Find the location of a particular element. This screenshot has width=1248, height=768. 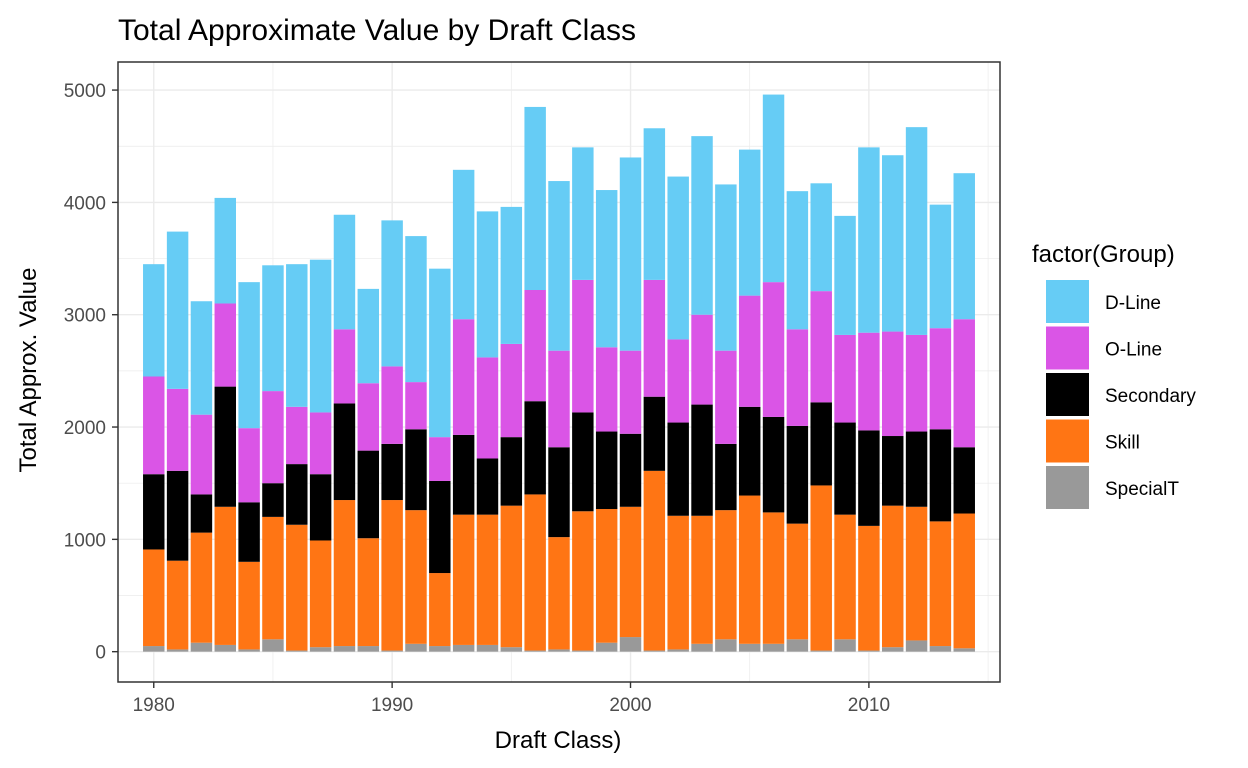

bar-o-line-2010 is located at coordinates (869, 381).